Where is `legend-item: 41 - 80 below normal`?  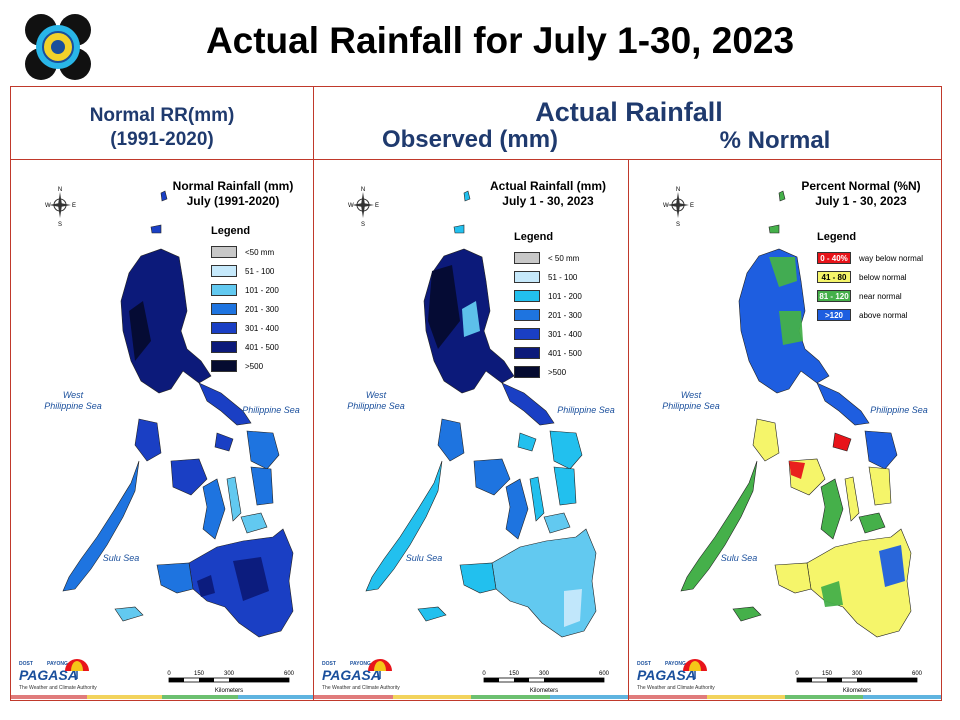
legend-item: 41 - 80 below normal is located at coordinates (862, 277).